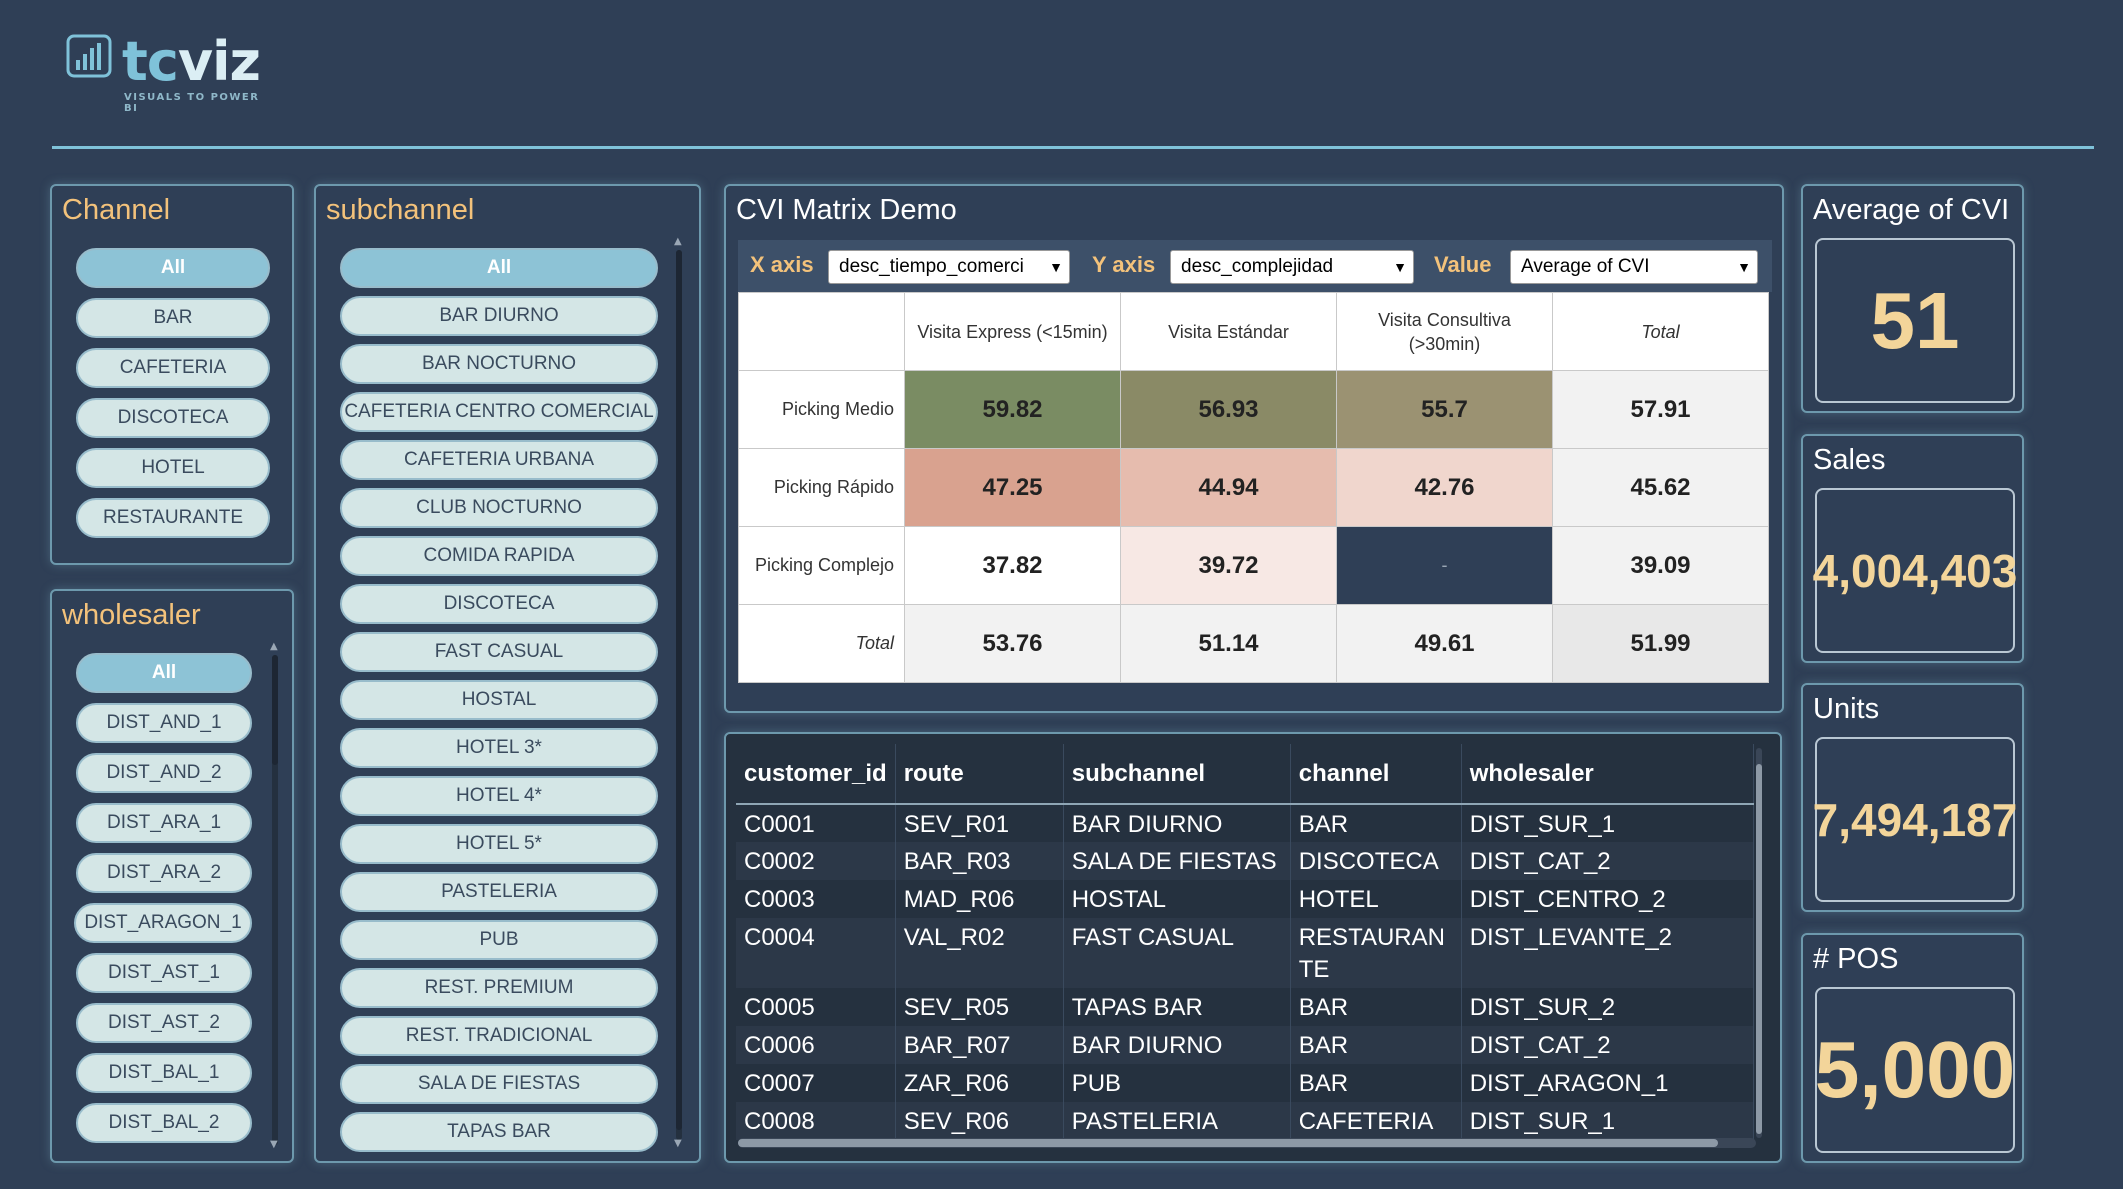 The image size is (2123, 1189). What do you see at coordinates (1012, 409) in the screenshot?
I see `matrix-cell: 59.82` at bounding box center [1012, 409].